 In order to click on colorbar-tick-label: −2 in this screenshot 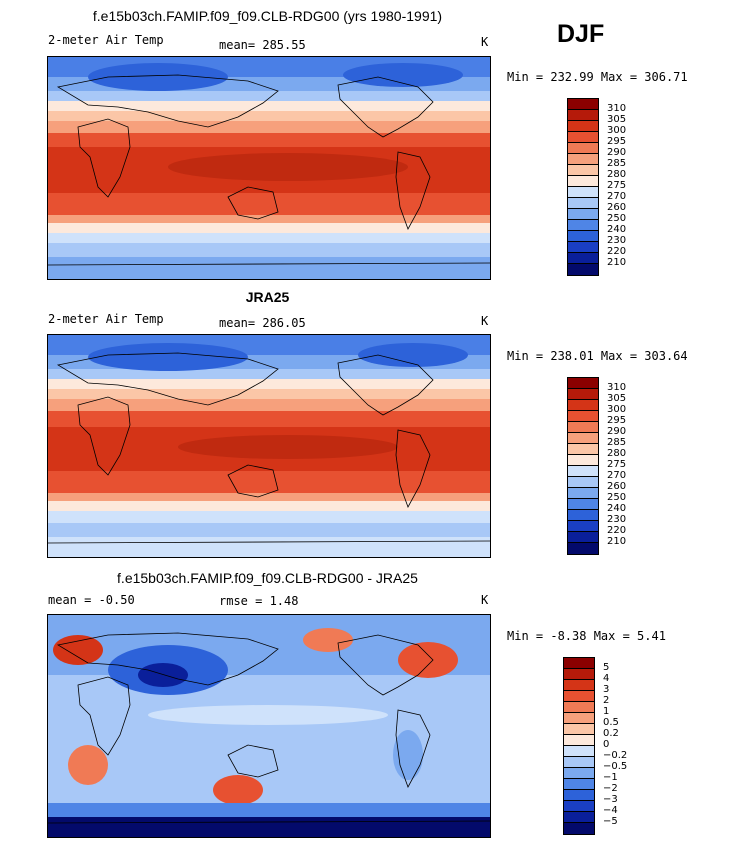, I will do `click(610, 788)`.